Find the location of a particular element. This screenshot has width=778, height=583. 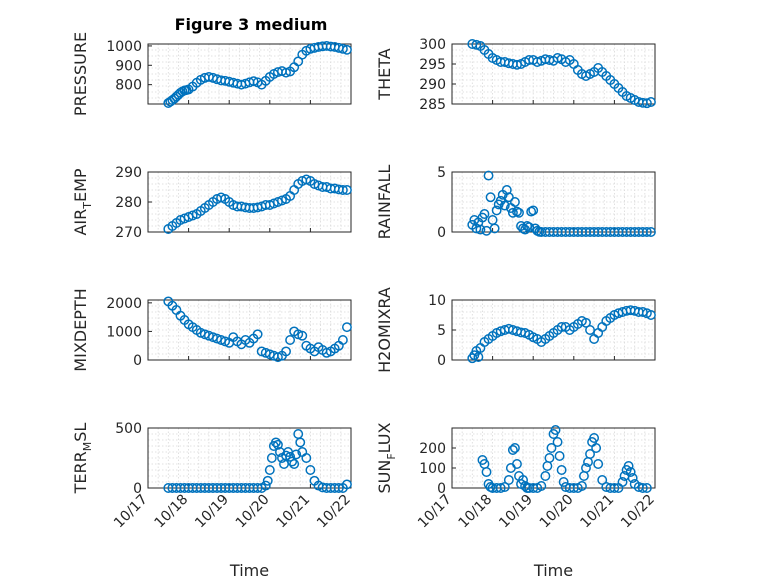

y-axis-label: TERRMSL is located at coordinates (82, 459).